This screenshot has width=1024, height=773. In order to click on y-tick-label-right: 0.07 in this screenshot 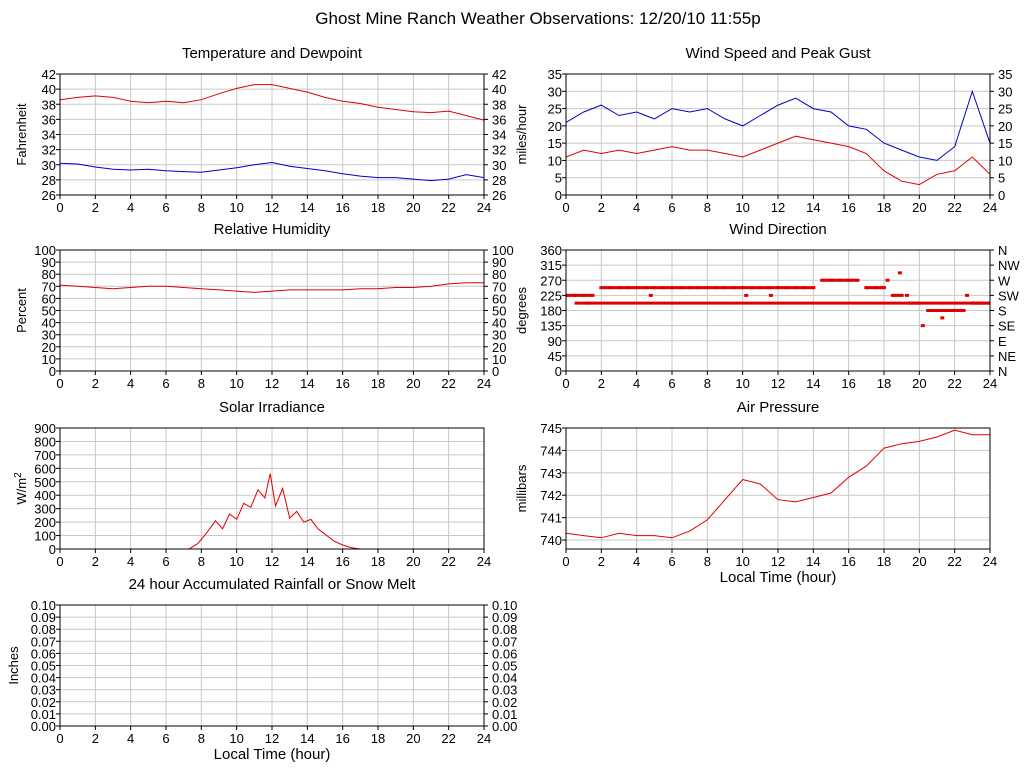, I will do `click(504, 641)`.